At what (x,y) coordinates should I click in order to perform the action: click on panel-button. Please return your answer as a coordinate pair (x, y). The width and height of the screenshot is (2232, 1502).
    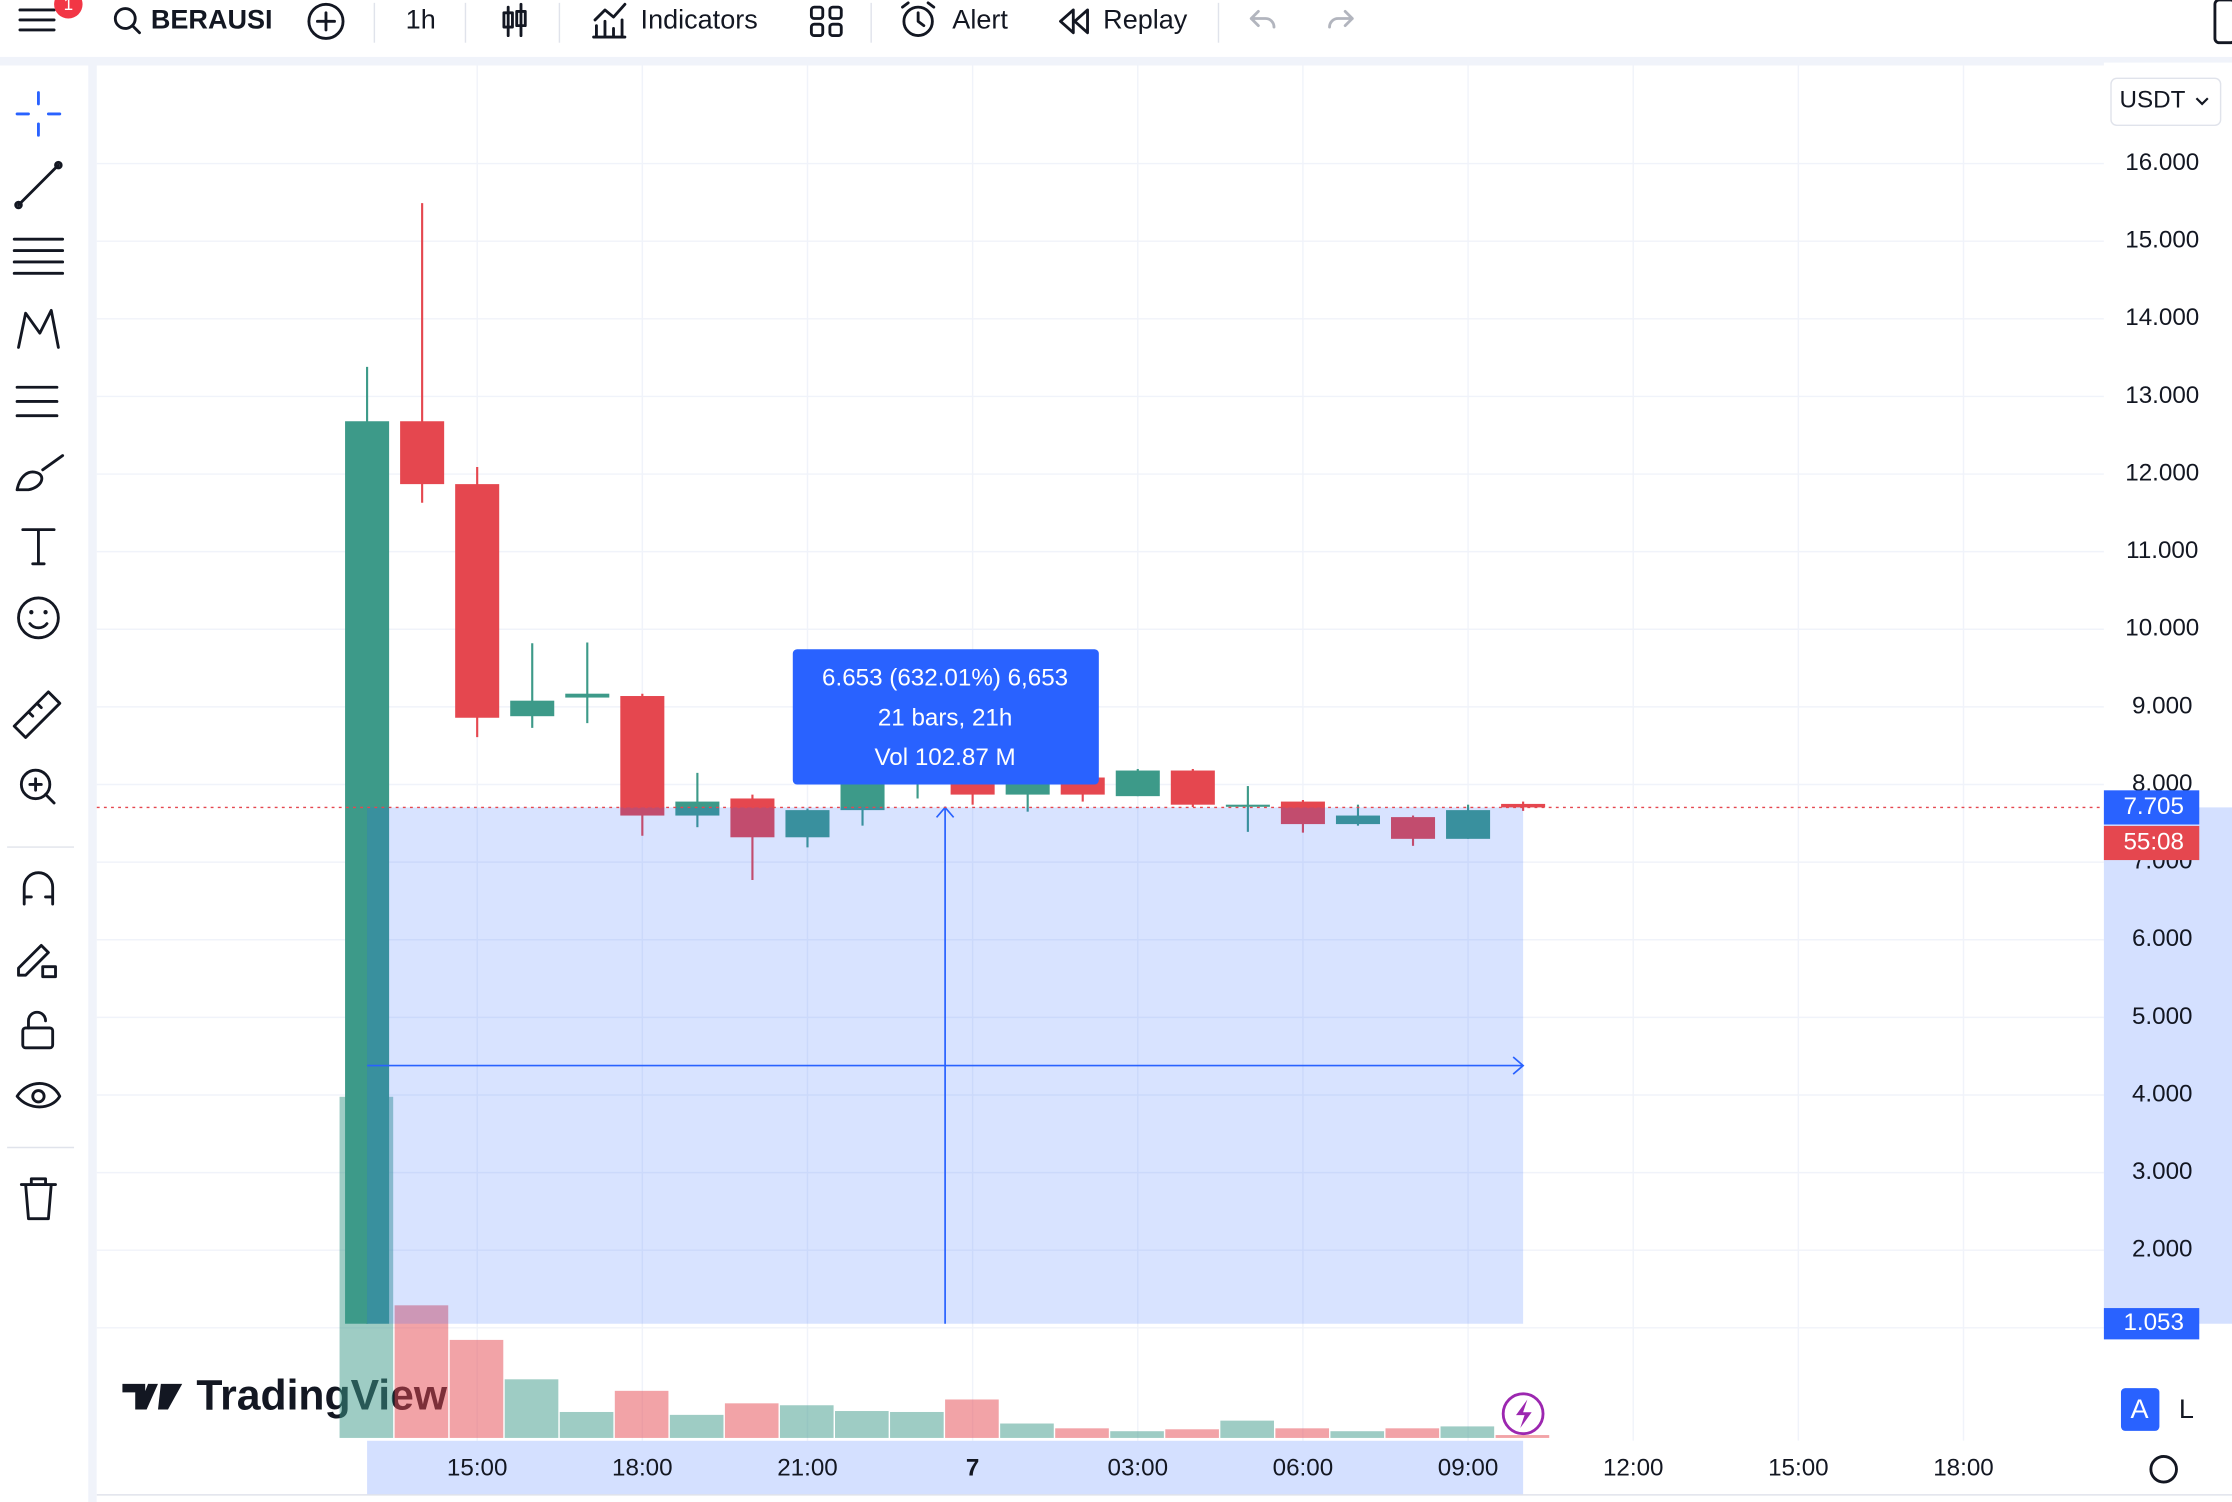
    Looking at the image, I should click on (2222, 22).